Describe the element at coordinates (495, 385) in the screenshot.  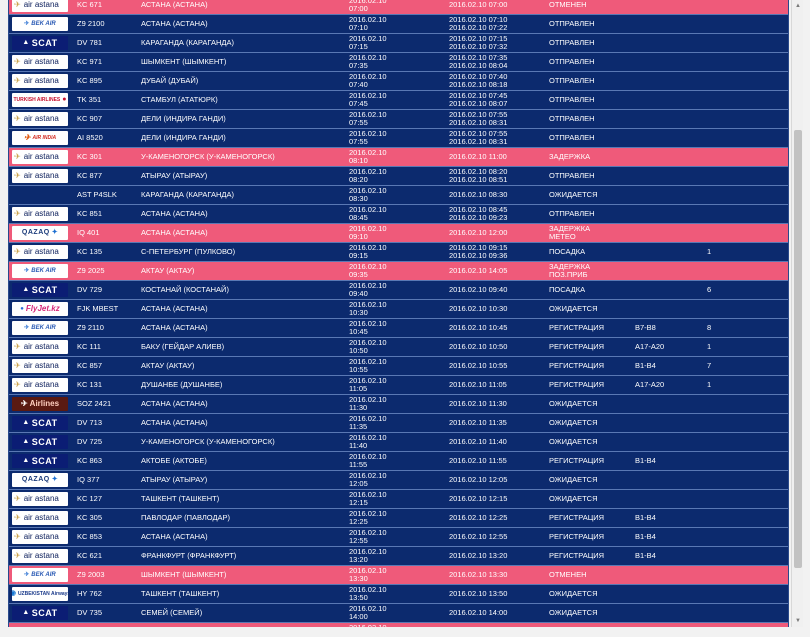
I see `actual-time: 2016.02.10 11:05` at that location.